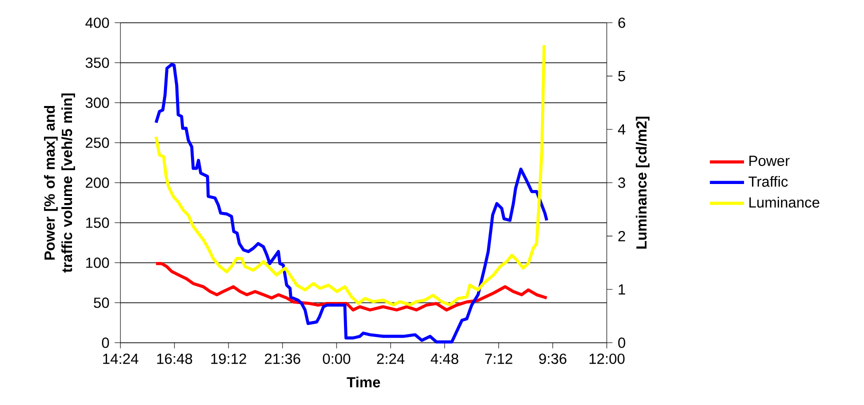 This screenshot has width=864, height=405. I want to click on y-axis-title: Power [% of max] and traffic volume [veh/5 min], so click(60, 183).